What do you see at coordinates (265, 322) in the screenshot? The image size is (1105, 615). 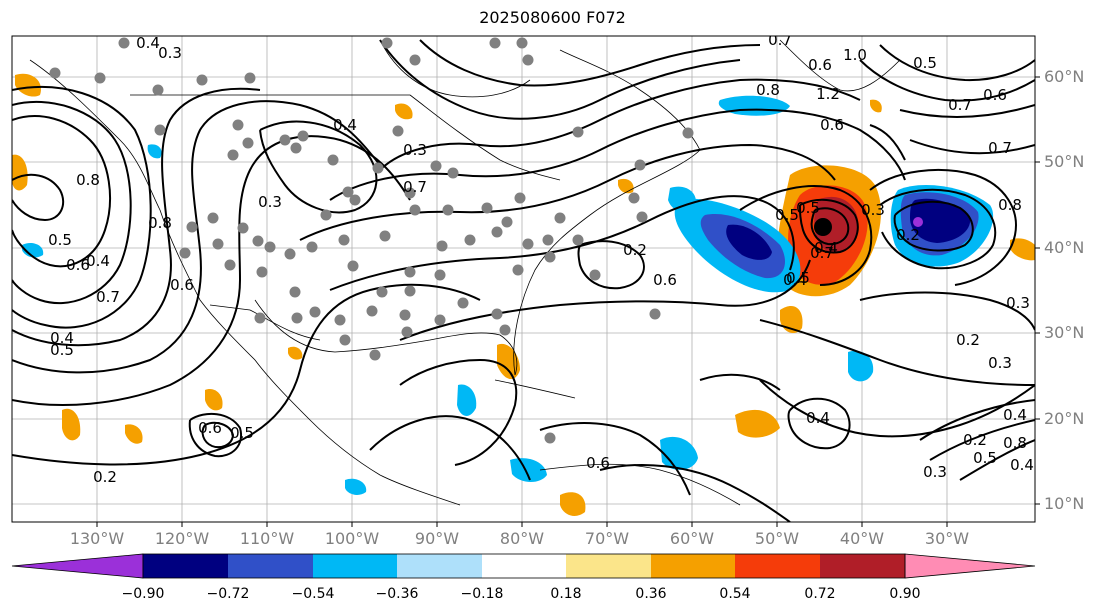 I see `us-mexico-border` at bounding box center [265, 322].